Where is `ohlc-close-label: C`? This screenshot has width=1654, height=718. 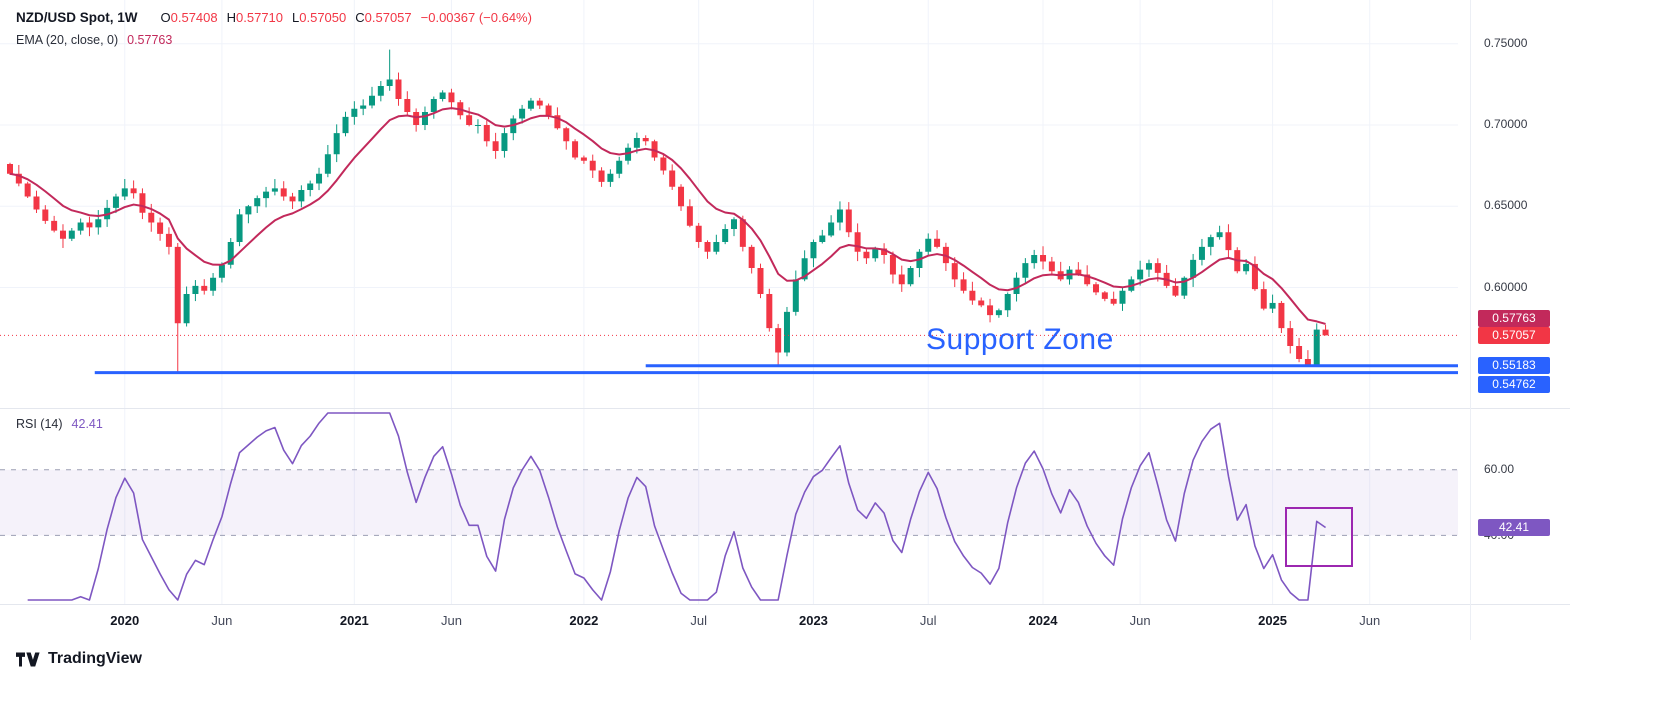
ohlc-close-label: C is located at coordinates (360, 17).